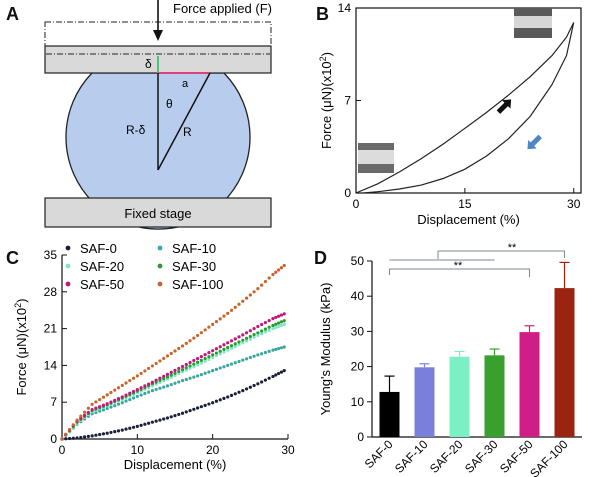  Describe the element at coordinates (185, 84) in the screenshot. I see `a-symbol: a` at that location.